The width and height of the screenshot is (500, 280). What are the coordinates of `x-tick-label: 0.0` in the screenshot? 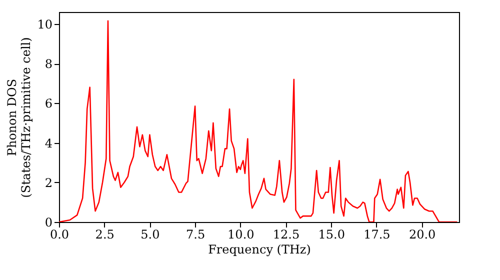 It's located at (60, 235).